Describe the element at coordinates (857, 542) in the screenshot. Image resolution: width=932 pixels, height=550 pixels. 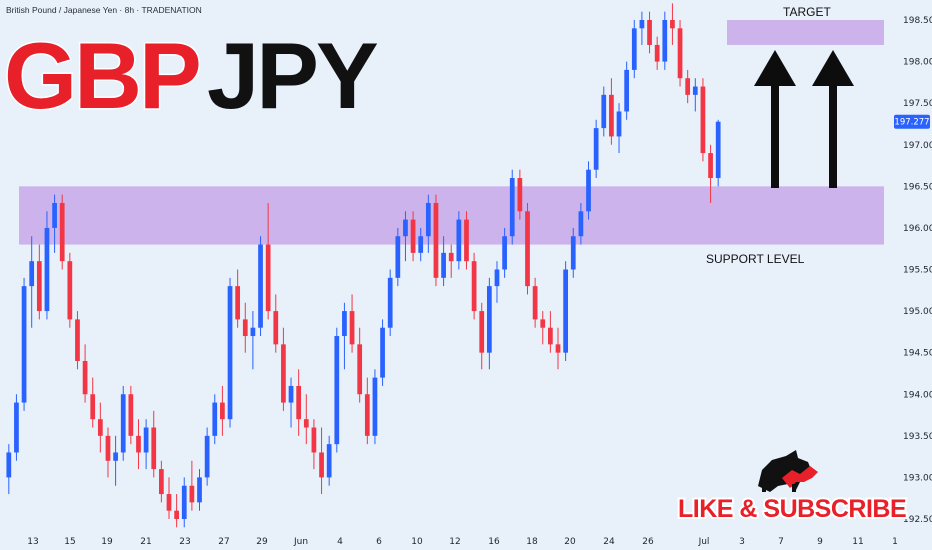
I see `x-tick-label: 11` at that location.